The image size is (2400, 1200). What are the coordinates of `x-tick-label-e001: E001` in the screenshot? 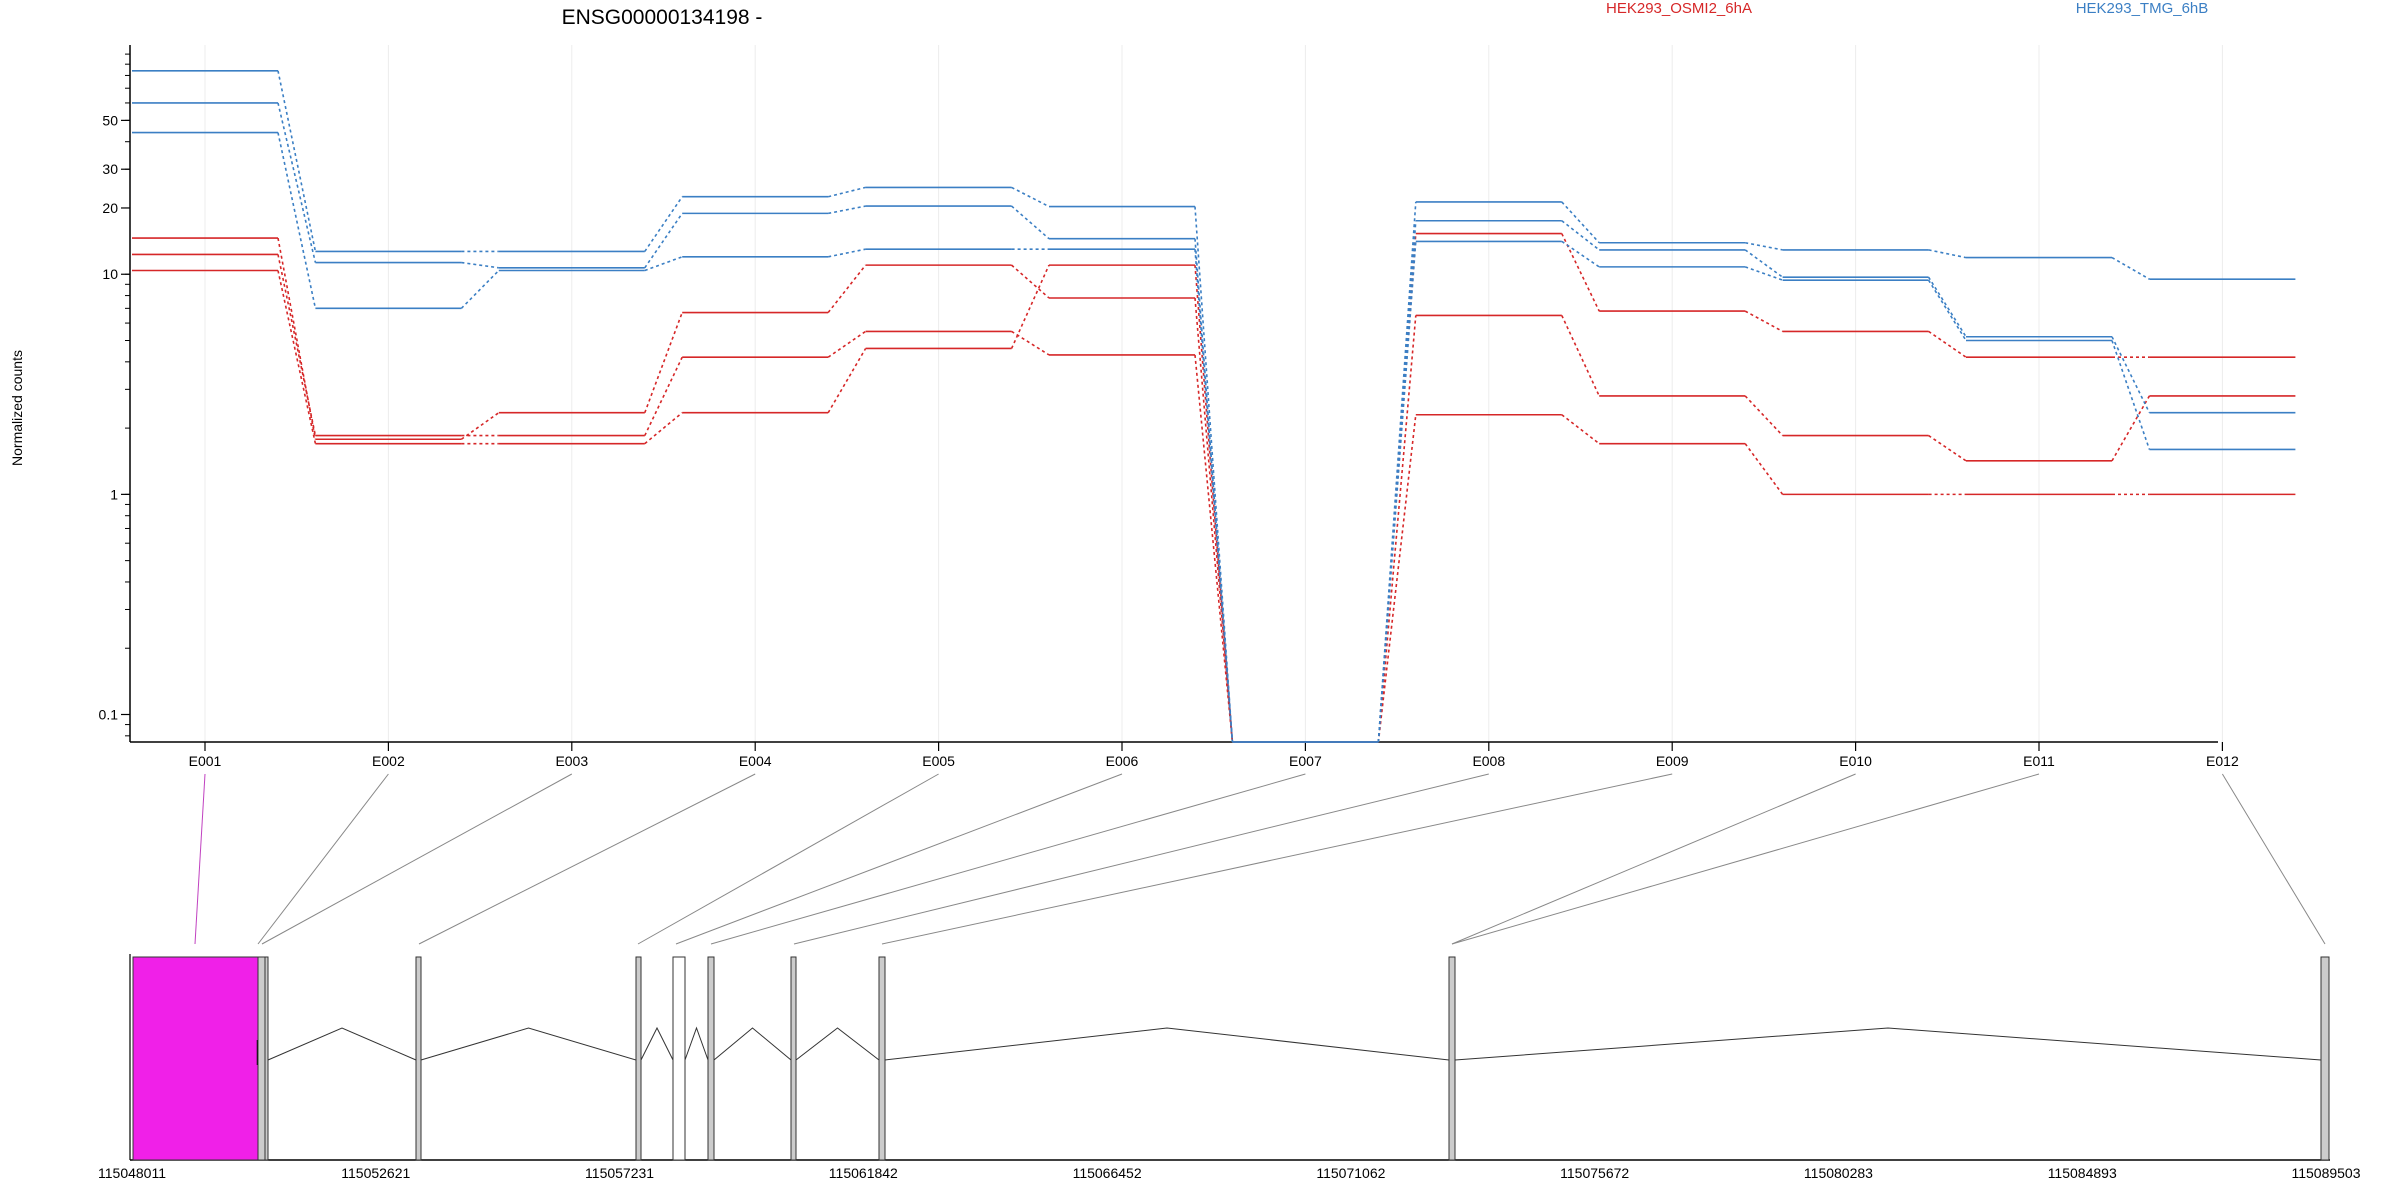 It's located at (205, 761).